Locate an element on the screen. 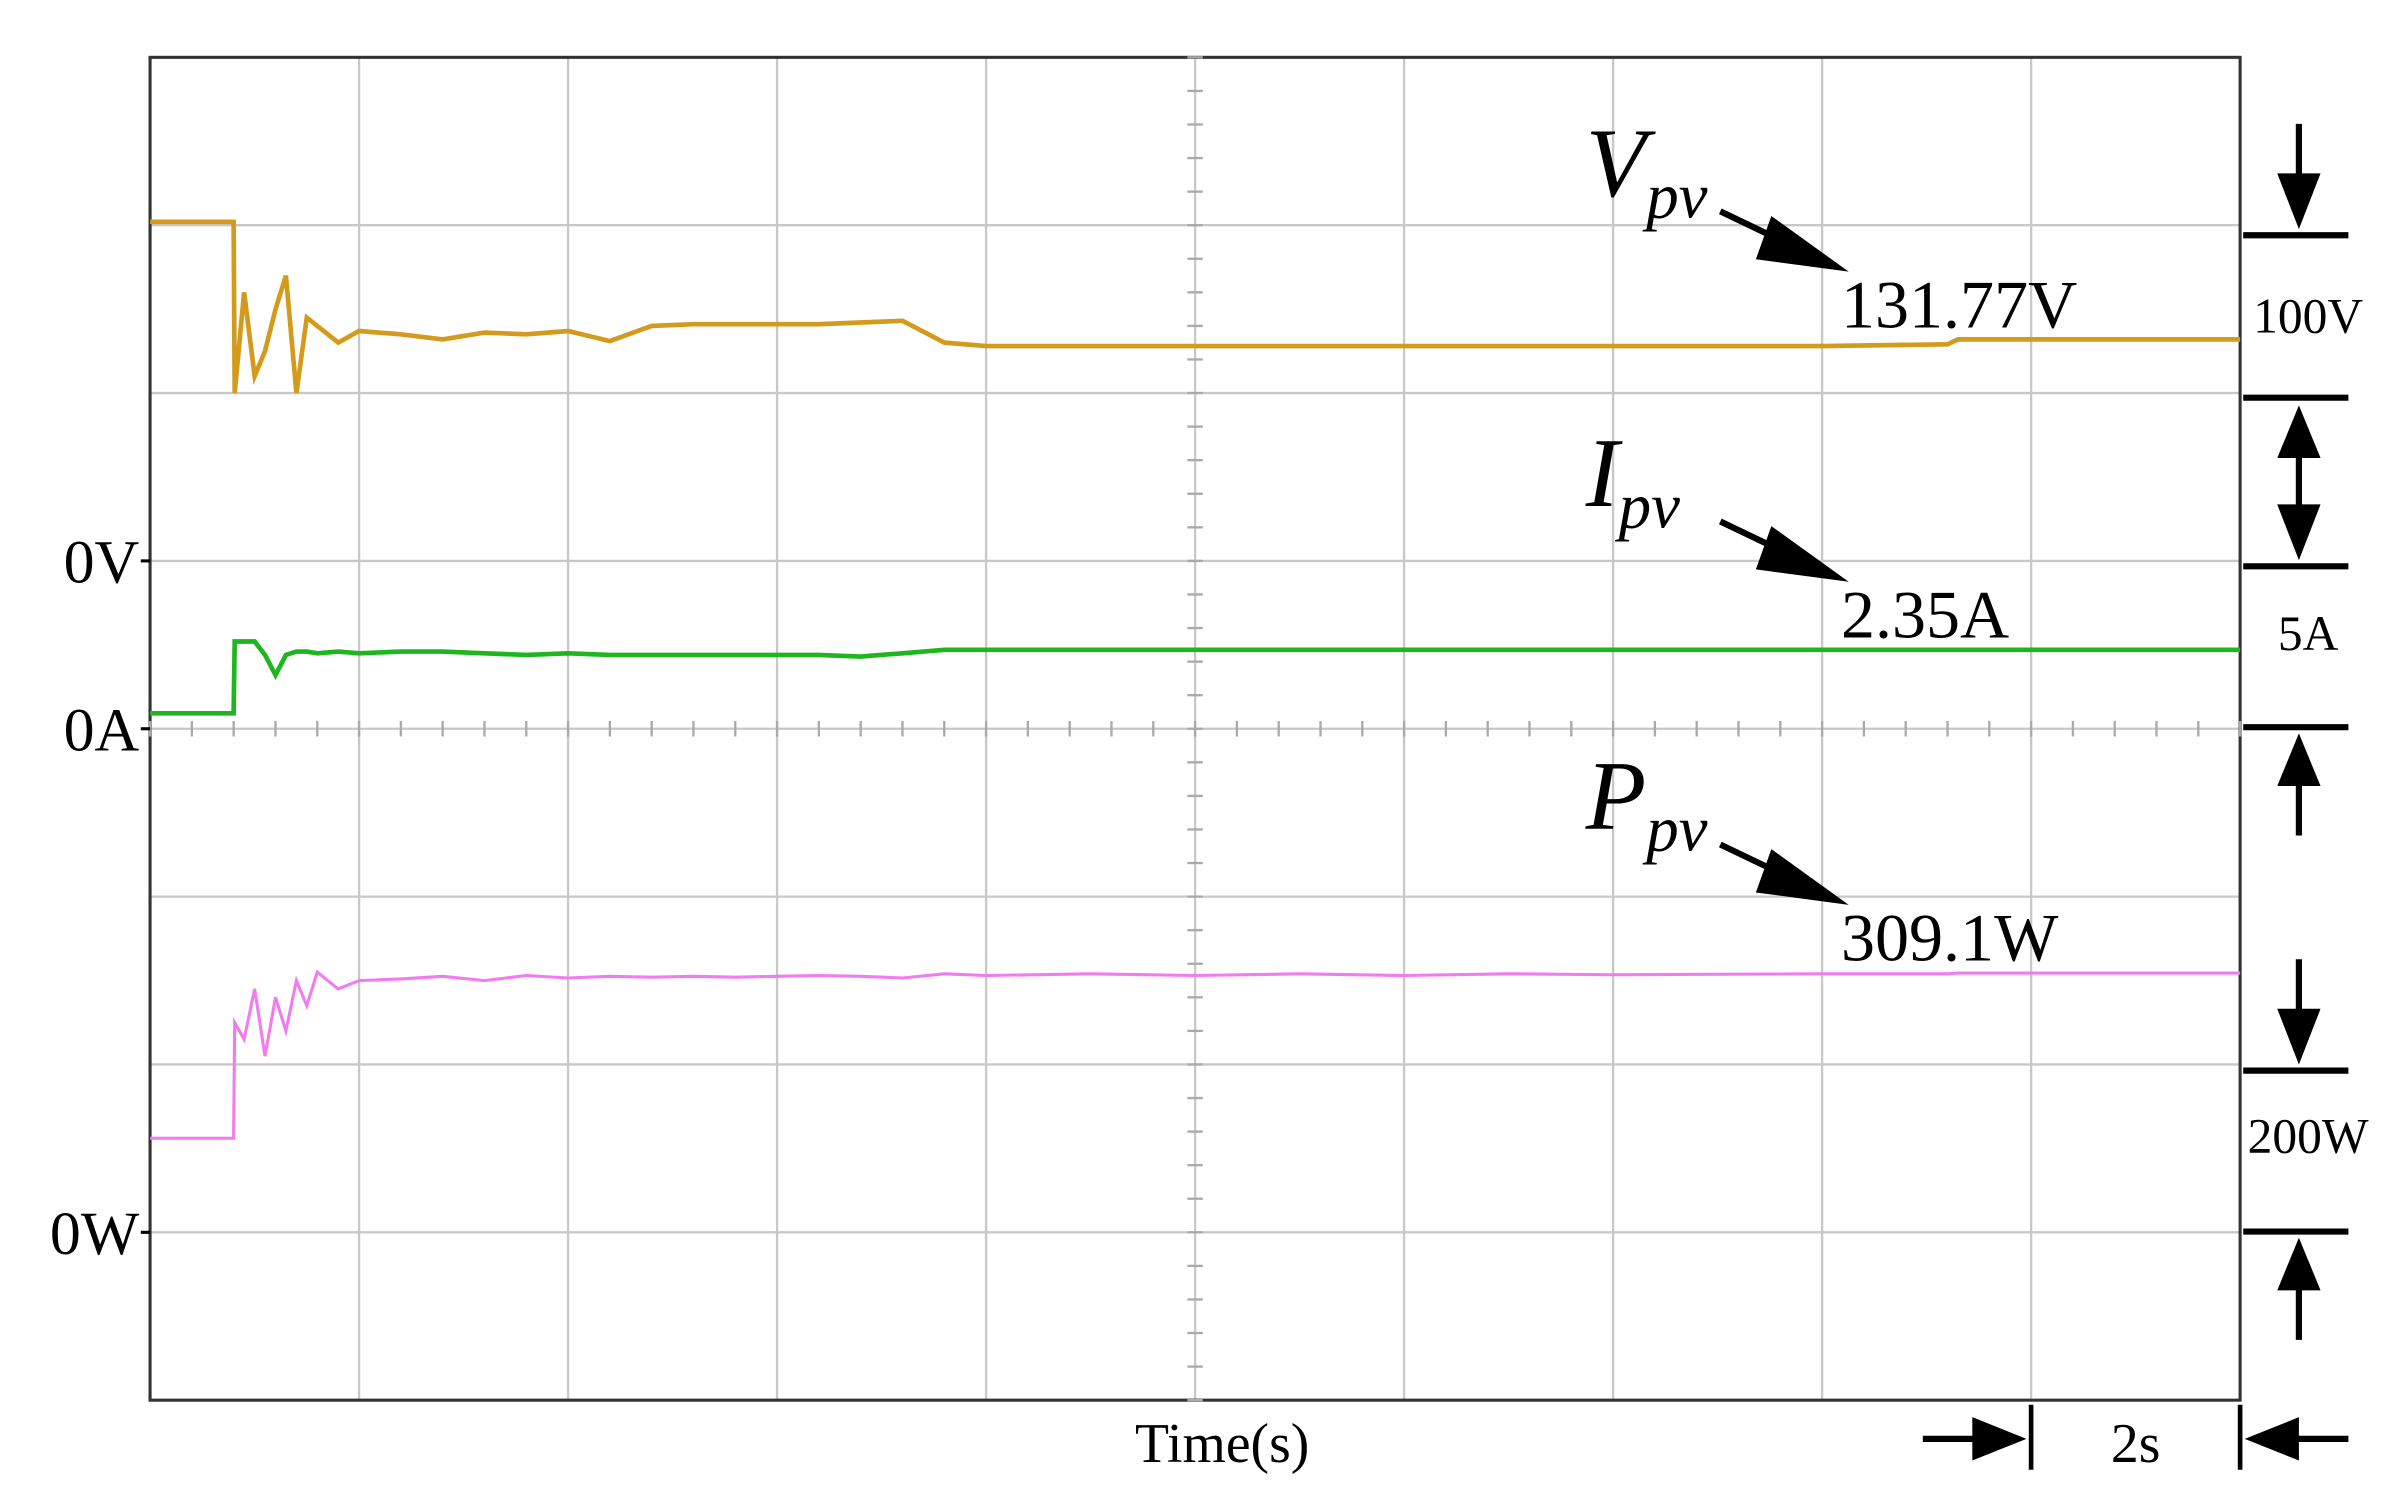  scale-indicators is located at coordinates (2296, 731).